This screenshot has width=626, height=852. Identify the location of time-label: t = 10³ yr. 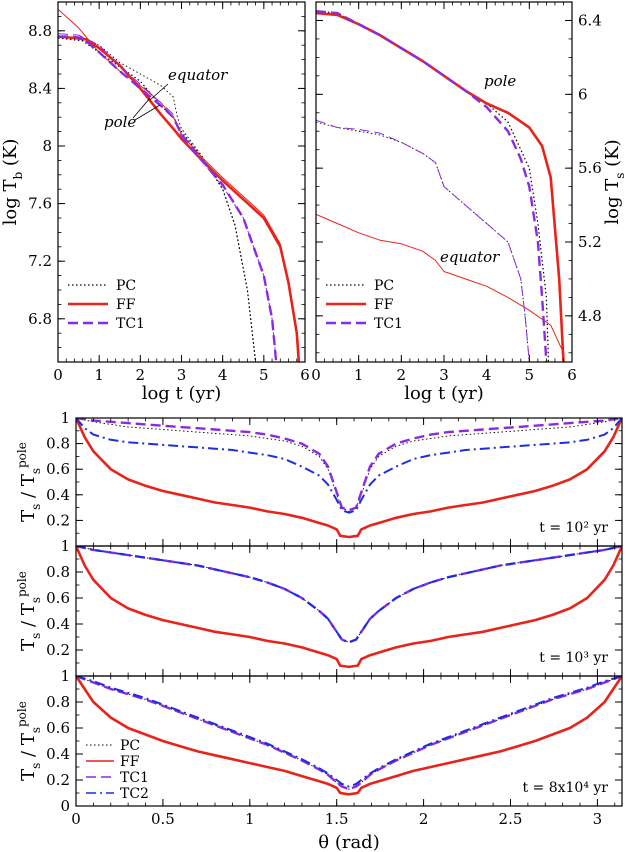
(573, 658).